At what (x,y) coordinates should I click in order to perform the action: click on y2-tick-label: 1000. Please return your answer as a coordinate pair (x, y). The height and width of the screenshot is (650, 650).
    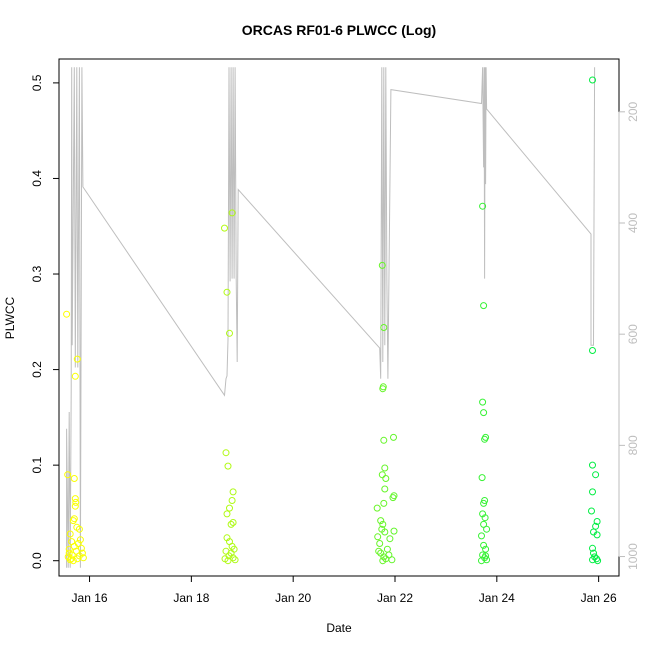
    Looking at the image, I should click on (633, 556).